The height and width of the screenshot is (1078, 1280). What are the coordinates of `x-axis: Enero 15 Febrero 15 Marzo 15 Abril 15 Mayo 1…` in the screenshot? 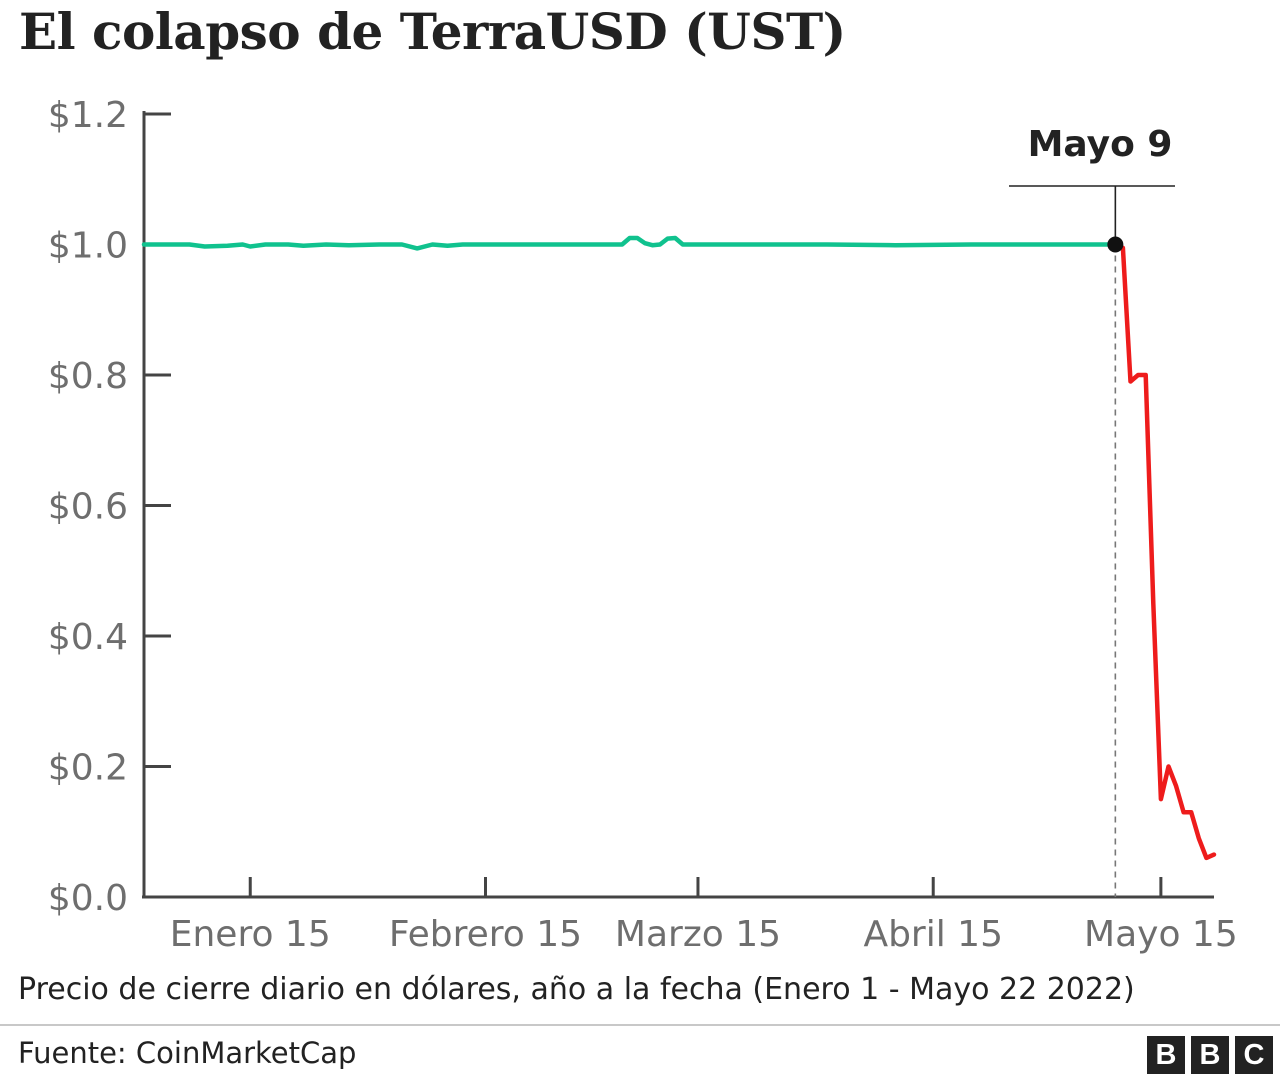 It's located at (690, 916).